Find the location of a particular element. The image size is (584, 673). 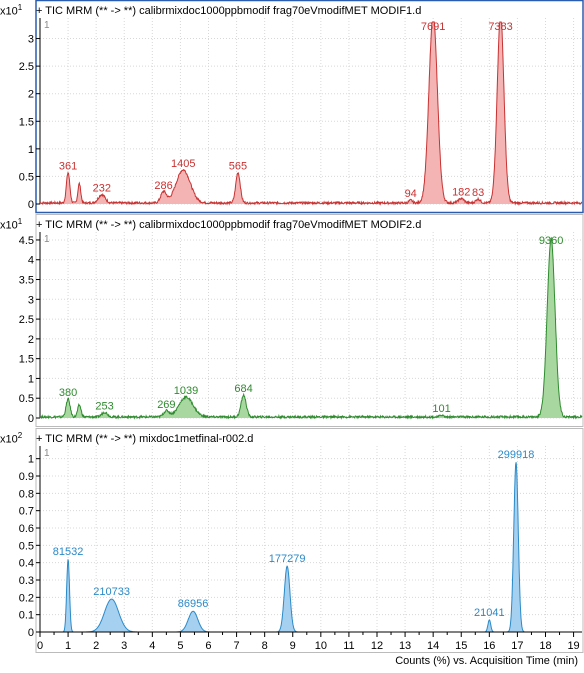

peak-label: 7383 is located at coordinates (500, 27).